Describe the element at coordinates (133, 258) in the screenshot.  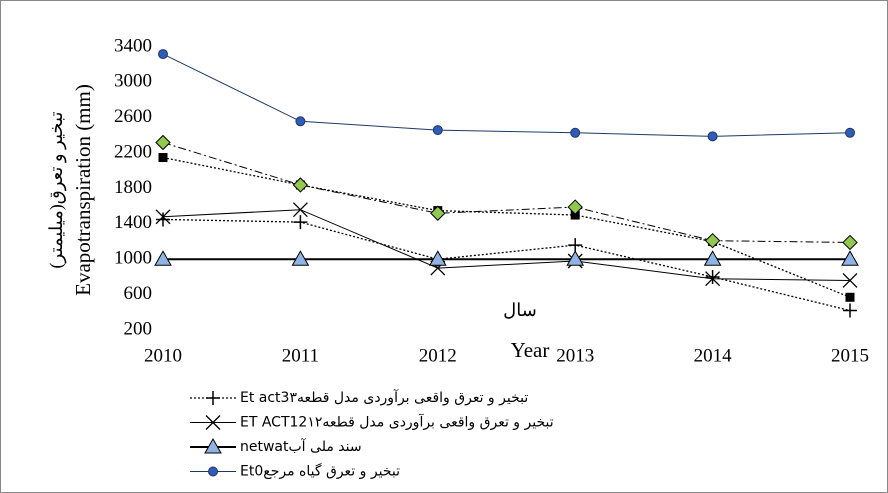
I see `y-tick-label: 1000` at that location.